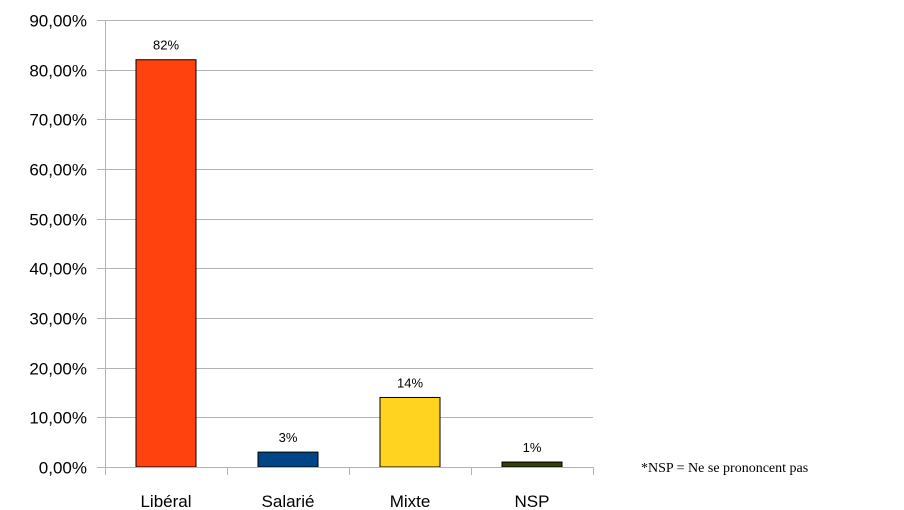 This screenshot has width=904, height=510. I want to click on y-tick-label: 30,00%, so click(58, 319).